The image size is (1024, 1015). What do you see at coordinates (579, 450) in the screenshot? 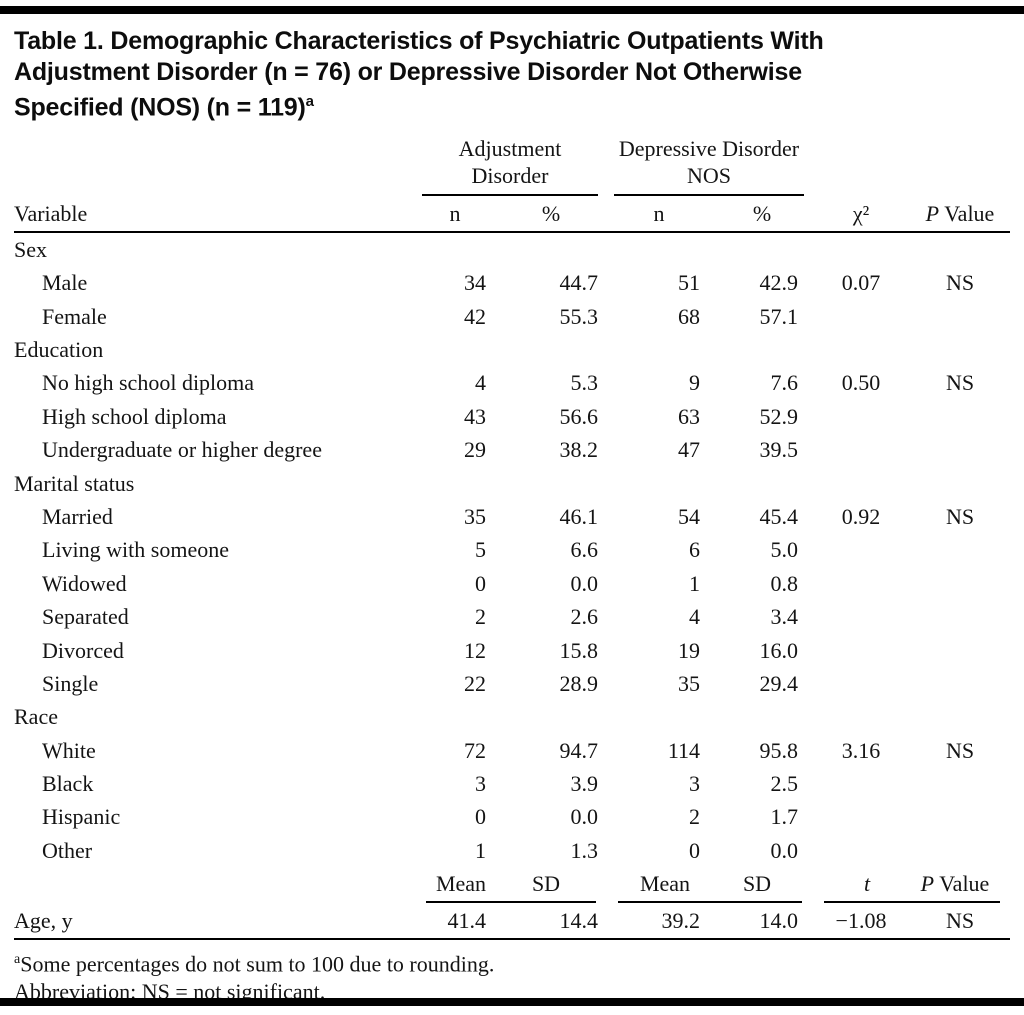
I see `cell-pct1: 38.2` at bounding box center [579, 450].